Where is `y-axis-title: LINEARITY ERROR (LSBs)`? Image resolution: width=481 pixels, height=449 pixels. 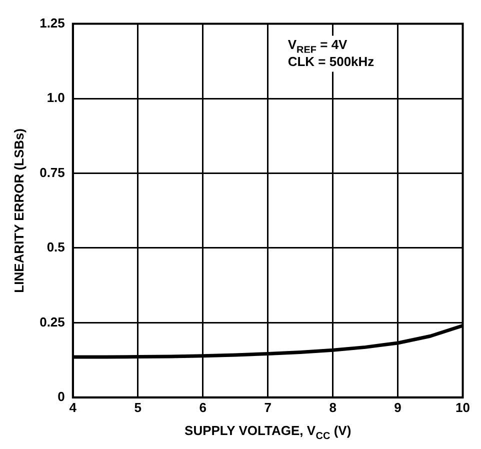
y-axis-title: LINEARITY ERROR (LSBs) is located at coordinates (18, 210).